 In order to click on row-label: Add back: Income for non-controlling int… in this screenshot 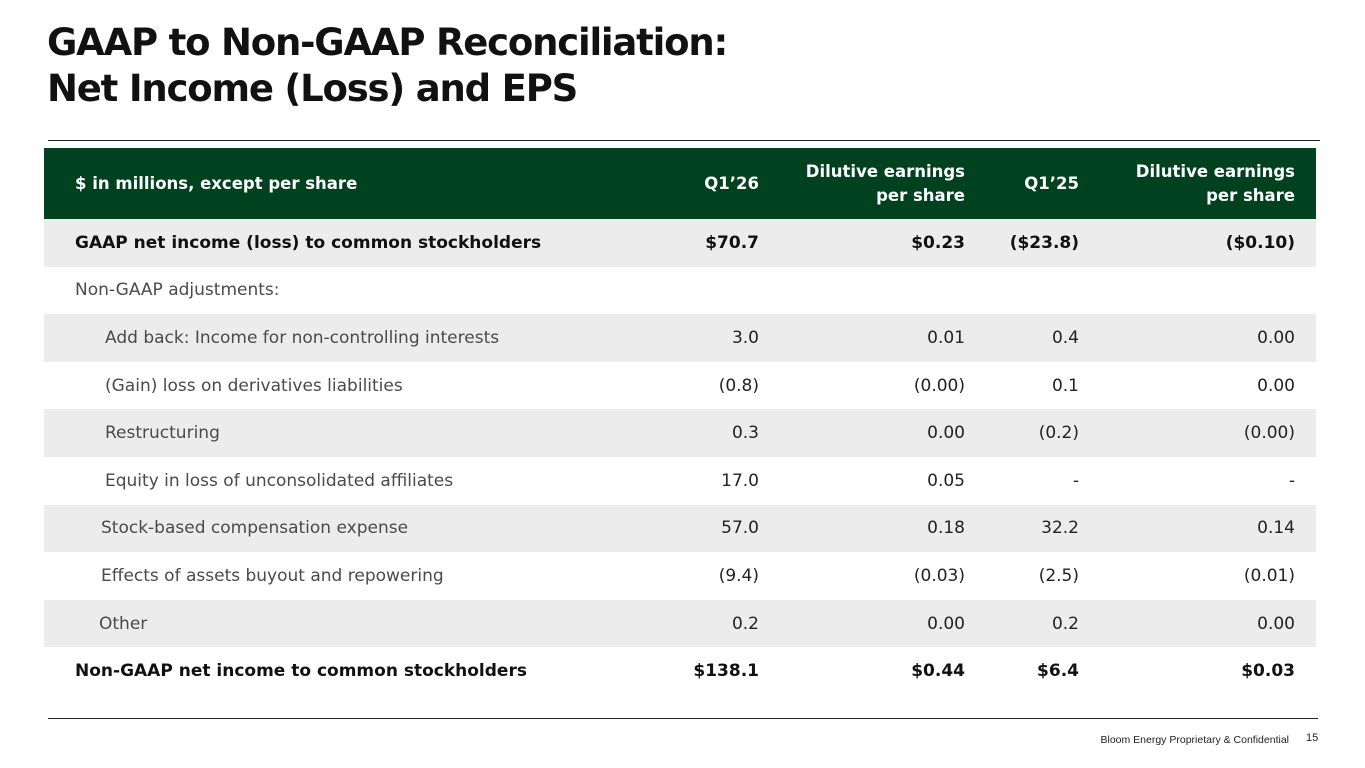, I will do `click(302, 337)`.